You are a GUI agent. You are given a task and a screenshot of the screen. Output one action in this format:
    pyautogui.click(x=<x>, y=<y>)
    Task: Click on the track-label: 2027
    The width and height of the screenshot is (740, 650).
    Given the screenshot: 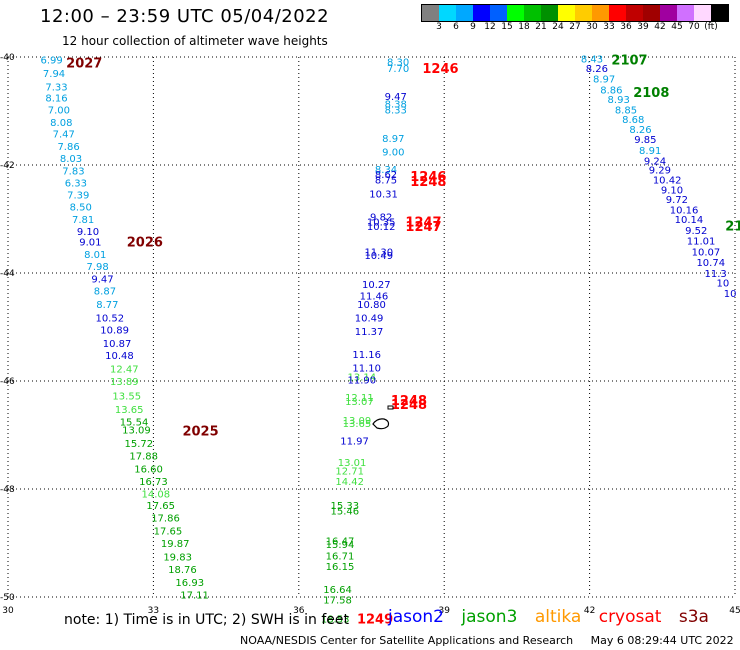 What is the action you would take?
    pyautogui.click(x=84, y=63)
    